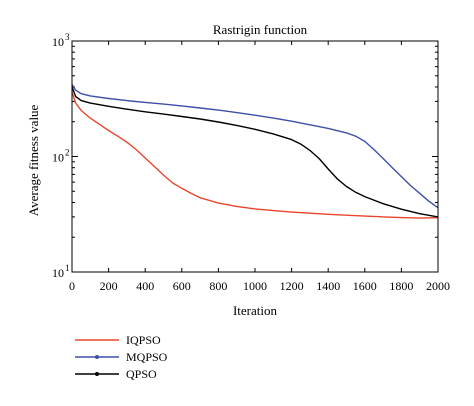 Image resolution: width=474 pixels, height=406 pixels. I want to click on x-tick-label: 1200, so click(292, 286).